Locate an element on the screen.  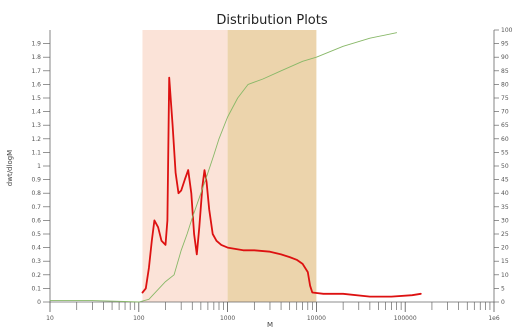
y2-tick-label-1: 5 is located at coordinates (503, 288).